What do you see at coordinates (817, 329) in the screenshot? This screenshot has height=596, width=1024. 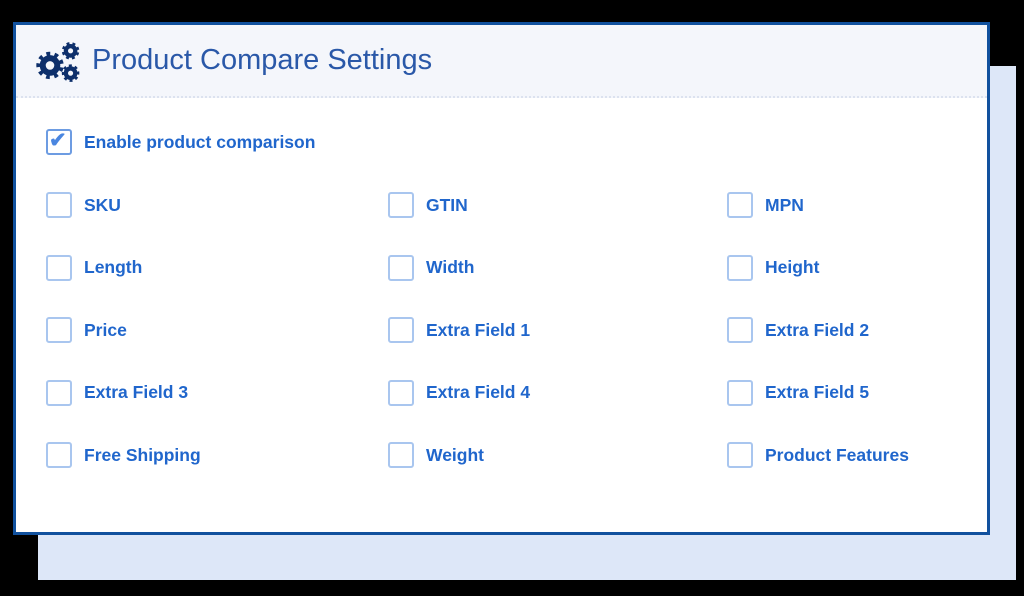 I see `checkbox-label: Extra Field 2` at bounding box center [817, 329].